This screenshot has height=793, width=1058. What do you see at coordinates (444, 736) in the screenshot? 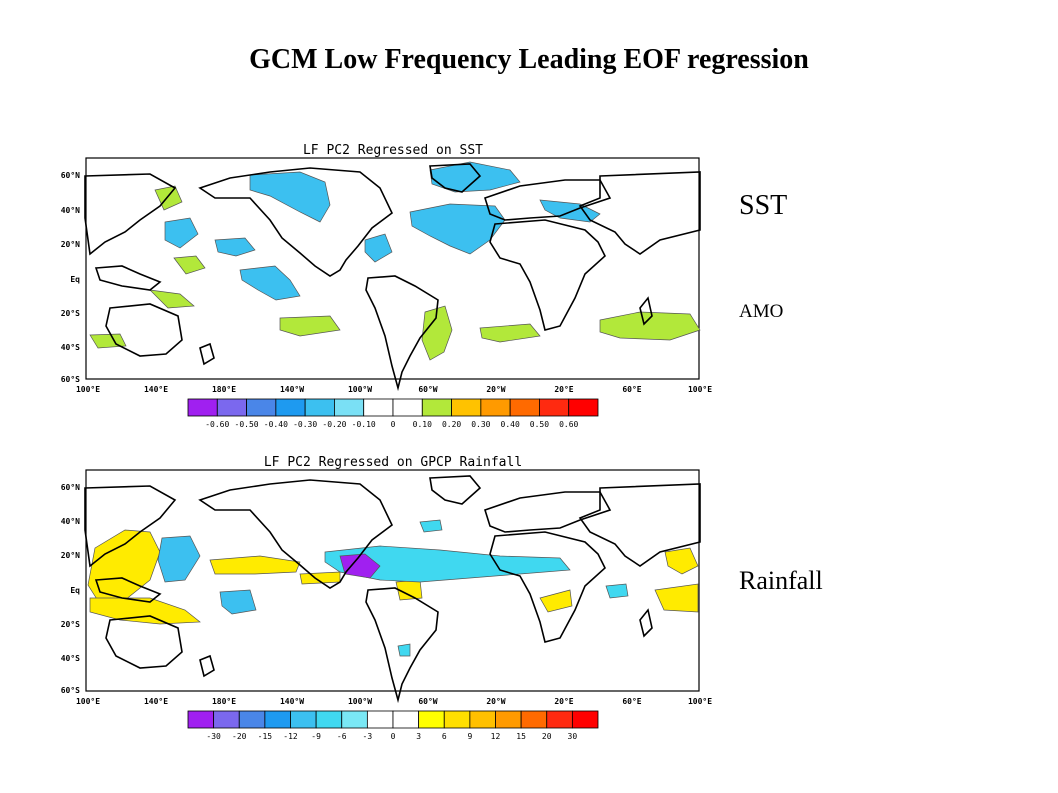
I see `colorbar-label: 6` at bounding box center [444, 736].